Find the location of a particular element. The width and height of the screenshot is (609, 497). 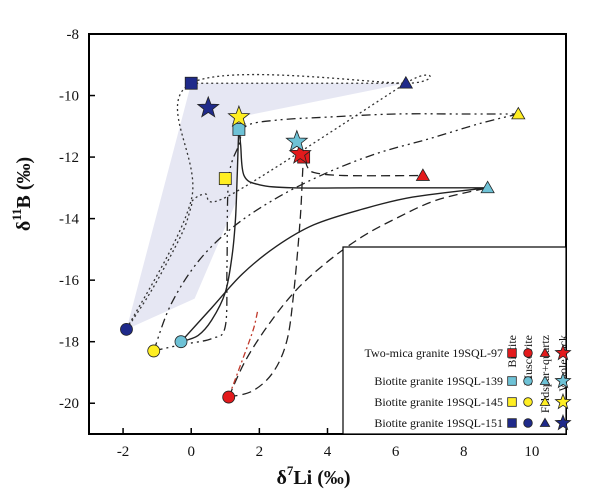

legend-row-label: Biotite granite 19SQL-151 is located at coordinates (438, 423).